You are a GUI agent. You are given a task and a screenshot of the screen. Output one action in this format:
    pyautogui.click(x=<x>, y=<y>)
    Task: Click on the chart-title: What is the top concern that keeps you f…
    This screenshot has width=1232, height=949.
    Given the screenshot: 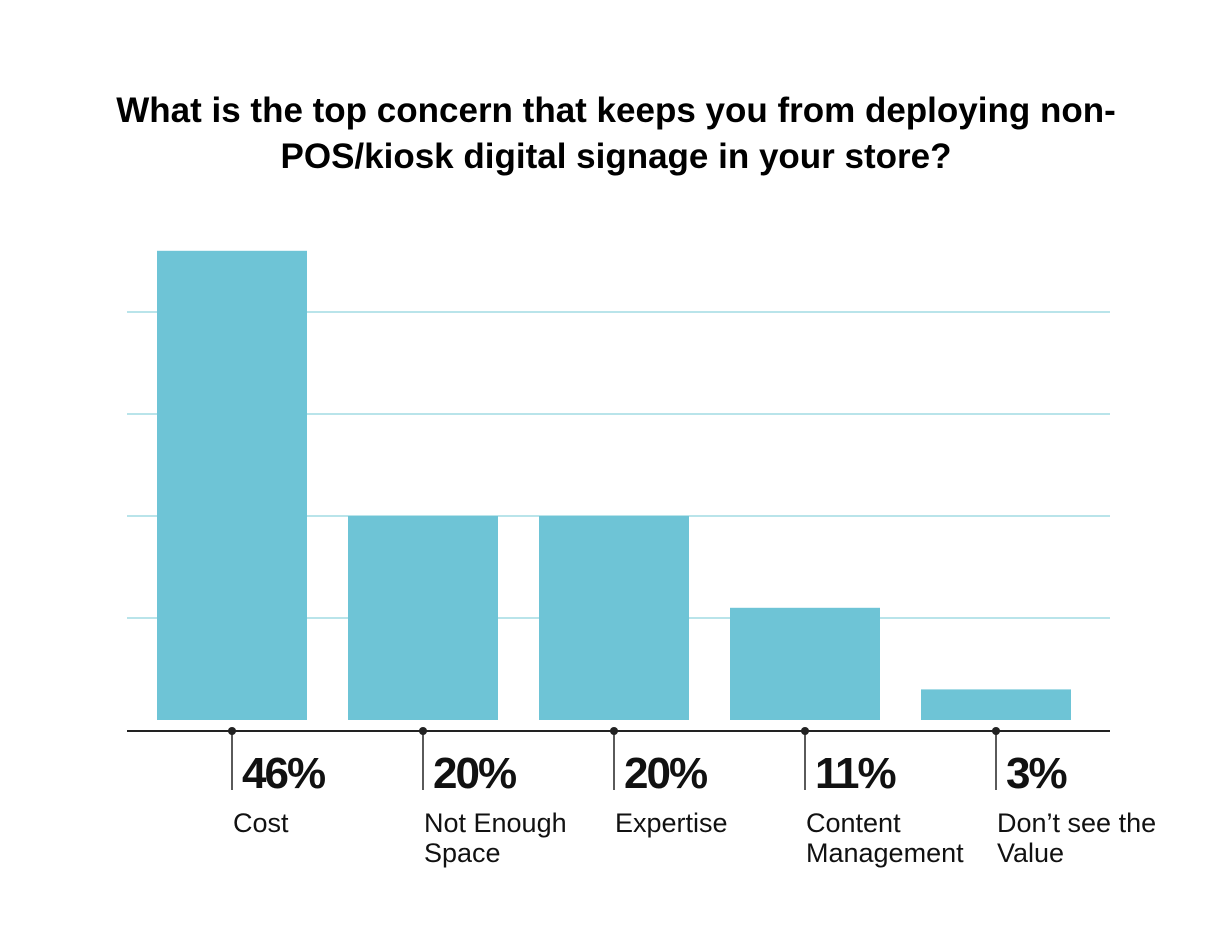 What is the action you would take?
    pyautogui.click(x=616, y=133)
    